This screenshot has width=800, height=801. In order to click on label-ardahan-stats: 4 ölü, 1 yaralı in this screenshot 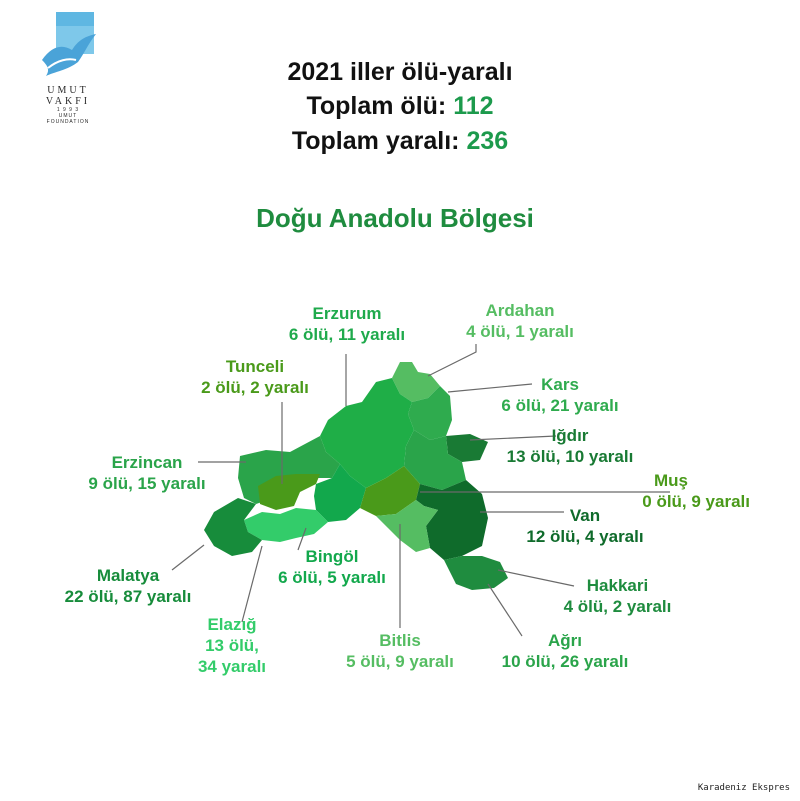, I will do `click(520, 331)`.